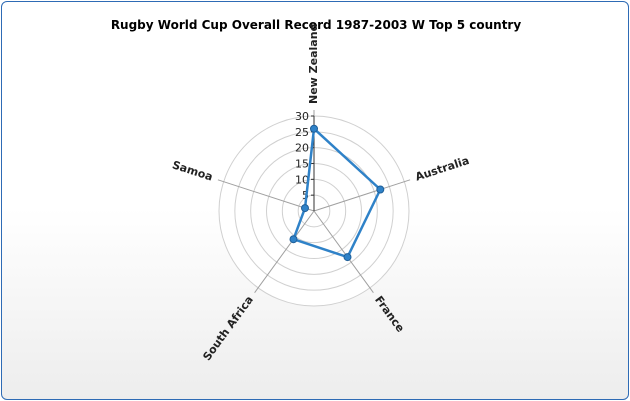 This screenshot has width=630, height=401. Describe the element at coordinates (302, 148) in the screenshot. I see `value-tick-label: 20` at that location.